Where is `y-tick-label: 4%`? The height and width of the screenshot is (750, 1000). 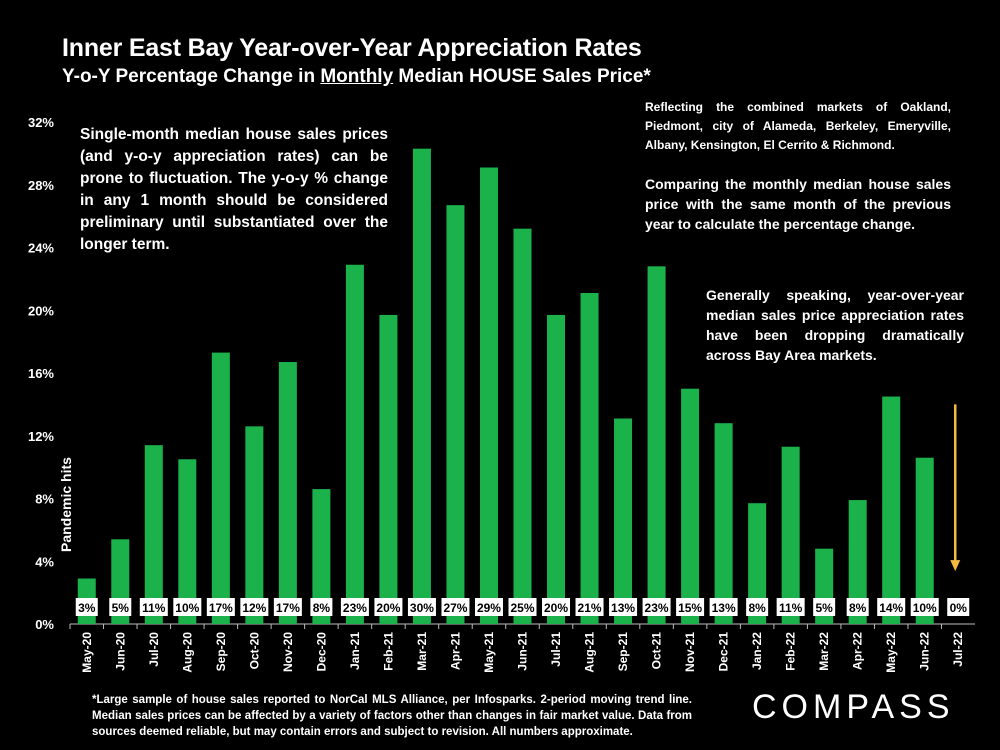
y-tick-label: 4% is located at coordinates (44, 561).